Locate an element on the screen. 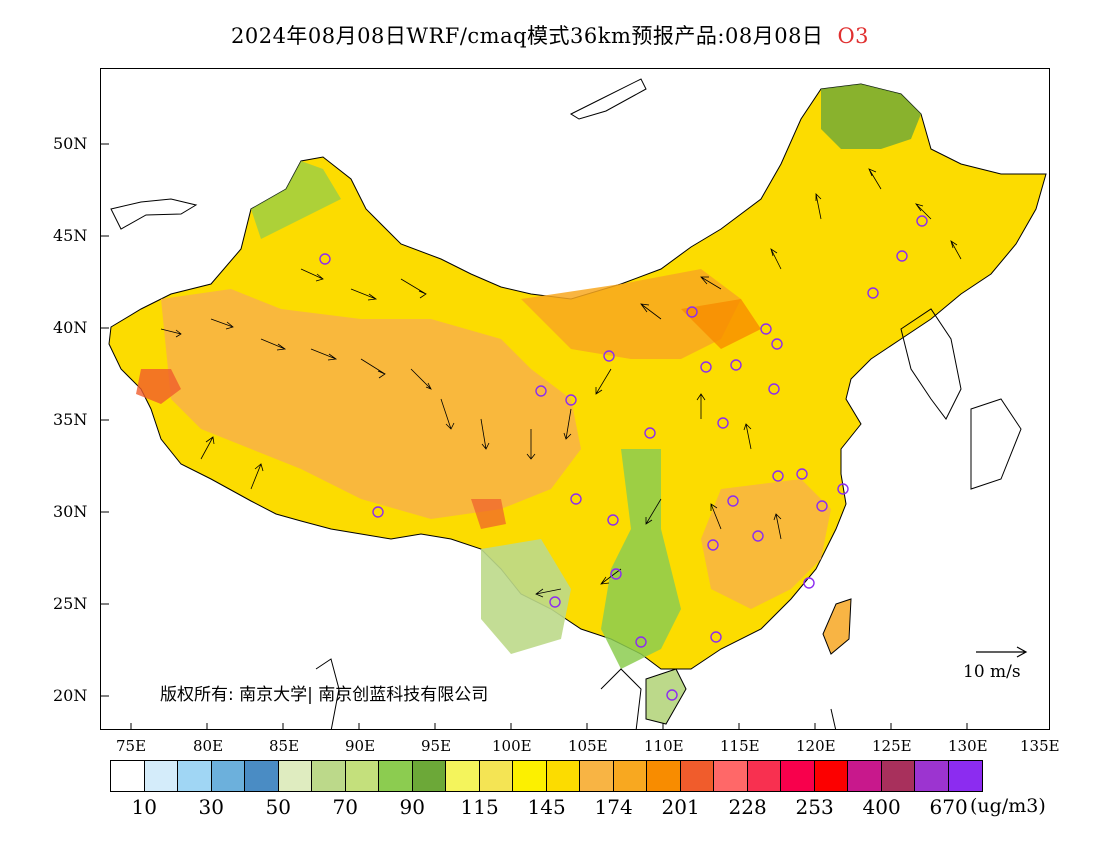 The image size is (1100, 850). lon-label-125e: 125E is located at coordinates (892, 746).